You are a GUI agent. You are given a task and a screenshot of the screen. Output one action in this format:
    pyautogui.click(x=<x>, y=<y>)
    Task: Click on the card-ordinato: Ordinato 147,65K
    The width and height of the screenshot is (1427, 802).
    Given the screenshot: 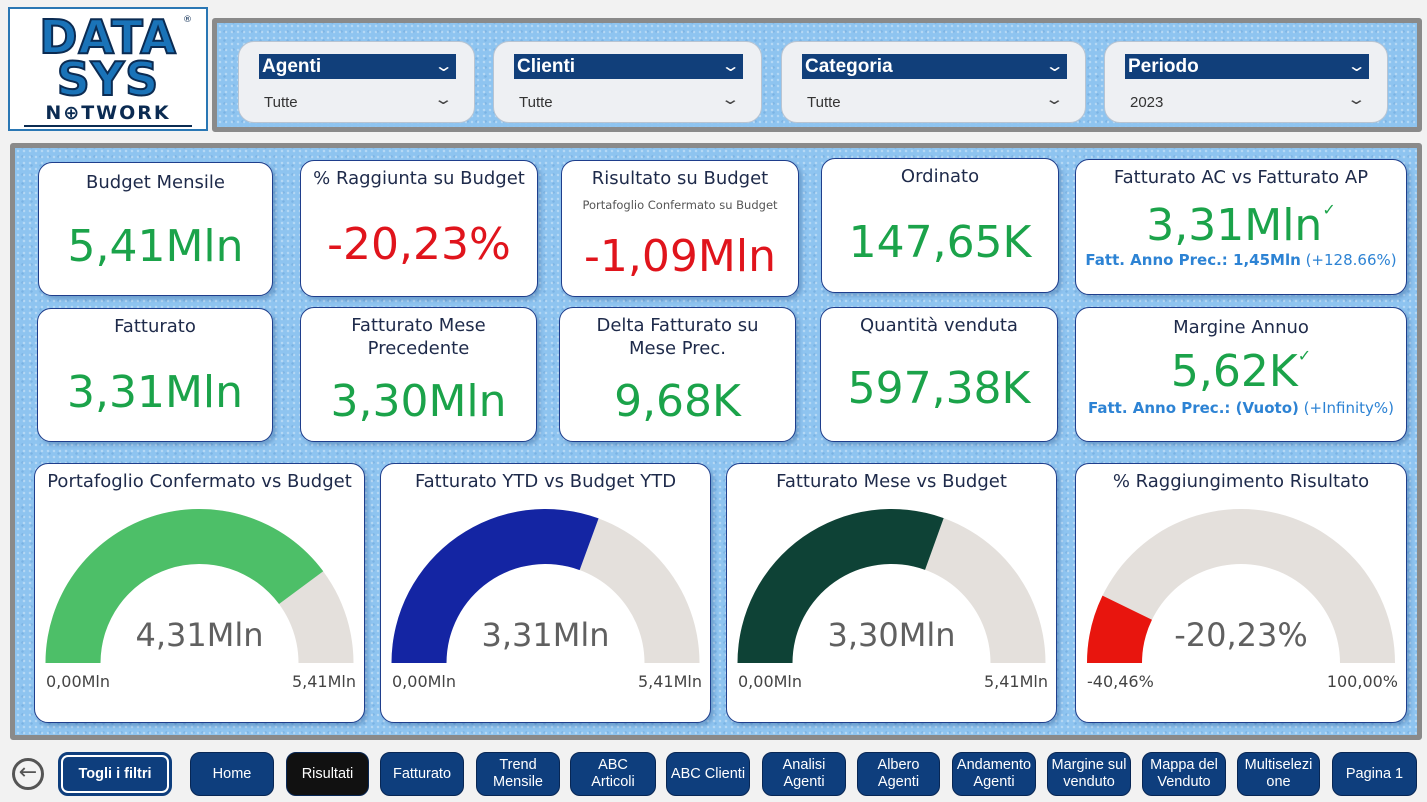 What is the action you would take?
    pyautogui.click(x=940, y=225)
    